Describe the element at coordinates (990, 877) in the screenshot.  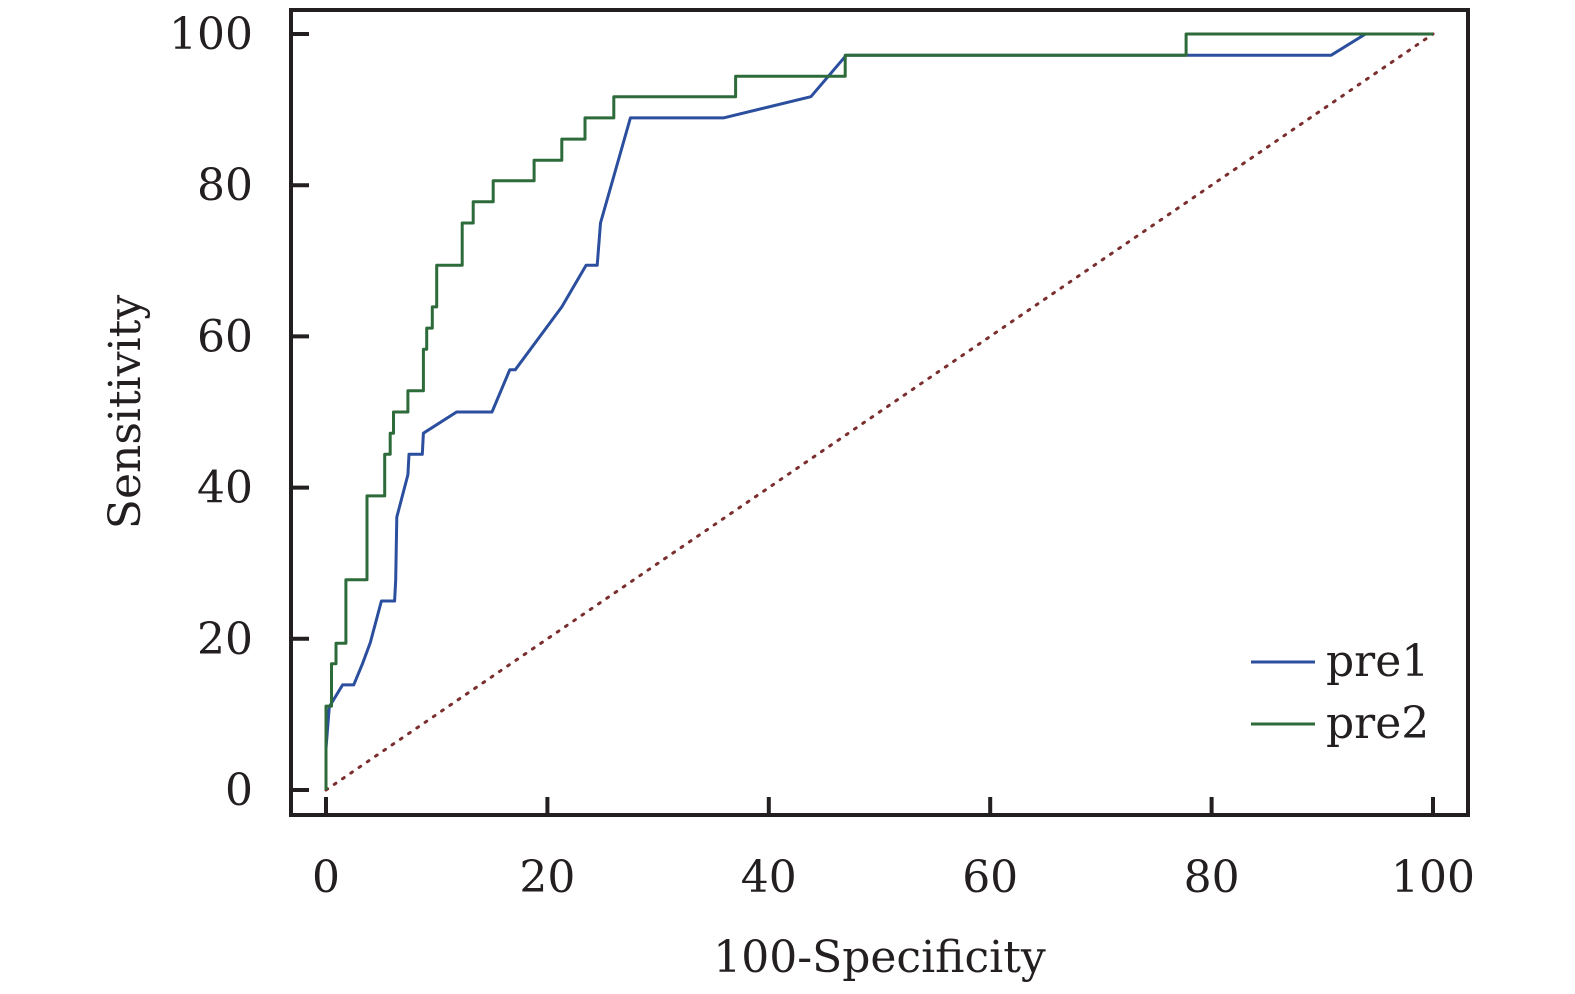
I see `x-tick-label: 60` at that location.